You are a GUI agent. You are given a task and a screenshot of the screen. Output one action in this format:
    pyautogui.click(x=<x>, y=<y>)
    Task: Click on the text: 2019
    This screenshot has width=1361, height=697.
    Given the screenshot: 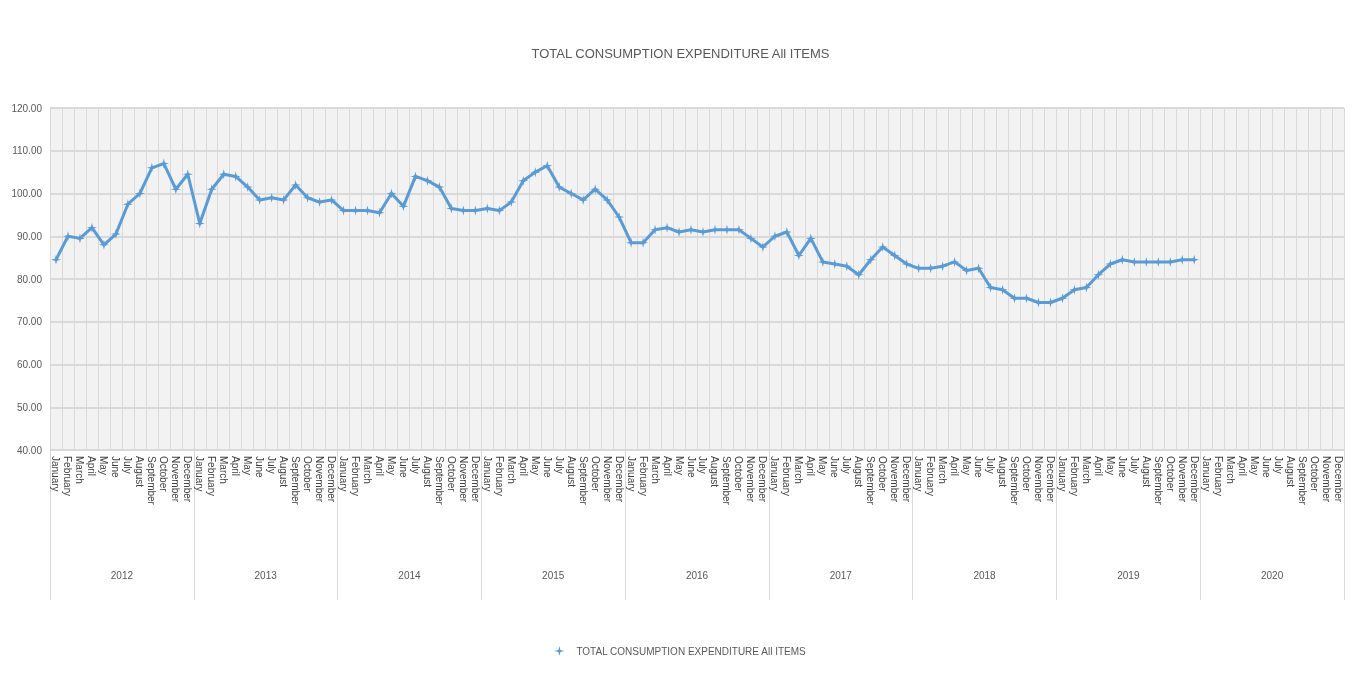 What is the action you would take?
    pyautogui.click(x=1128, y=575)
    